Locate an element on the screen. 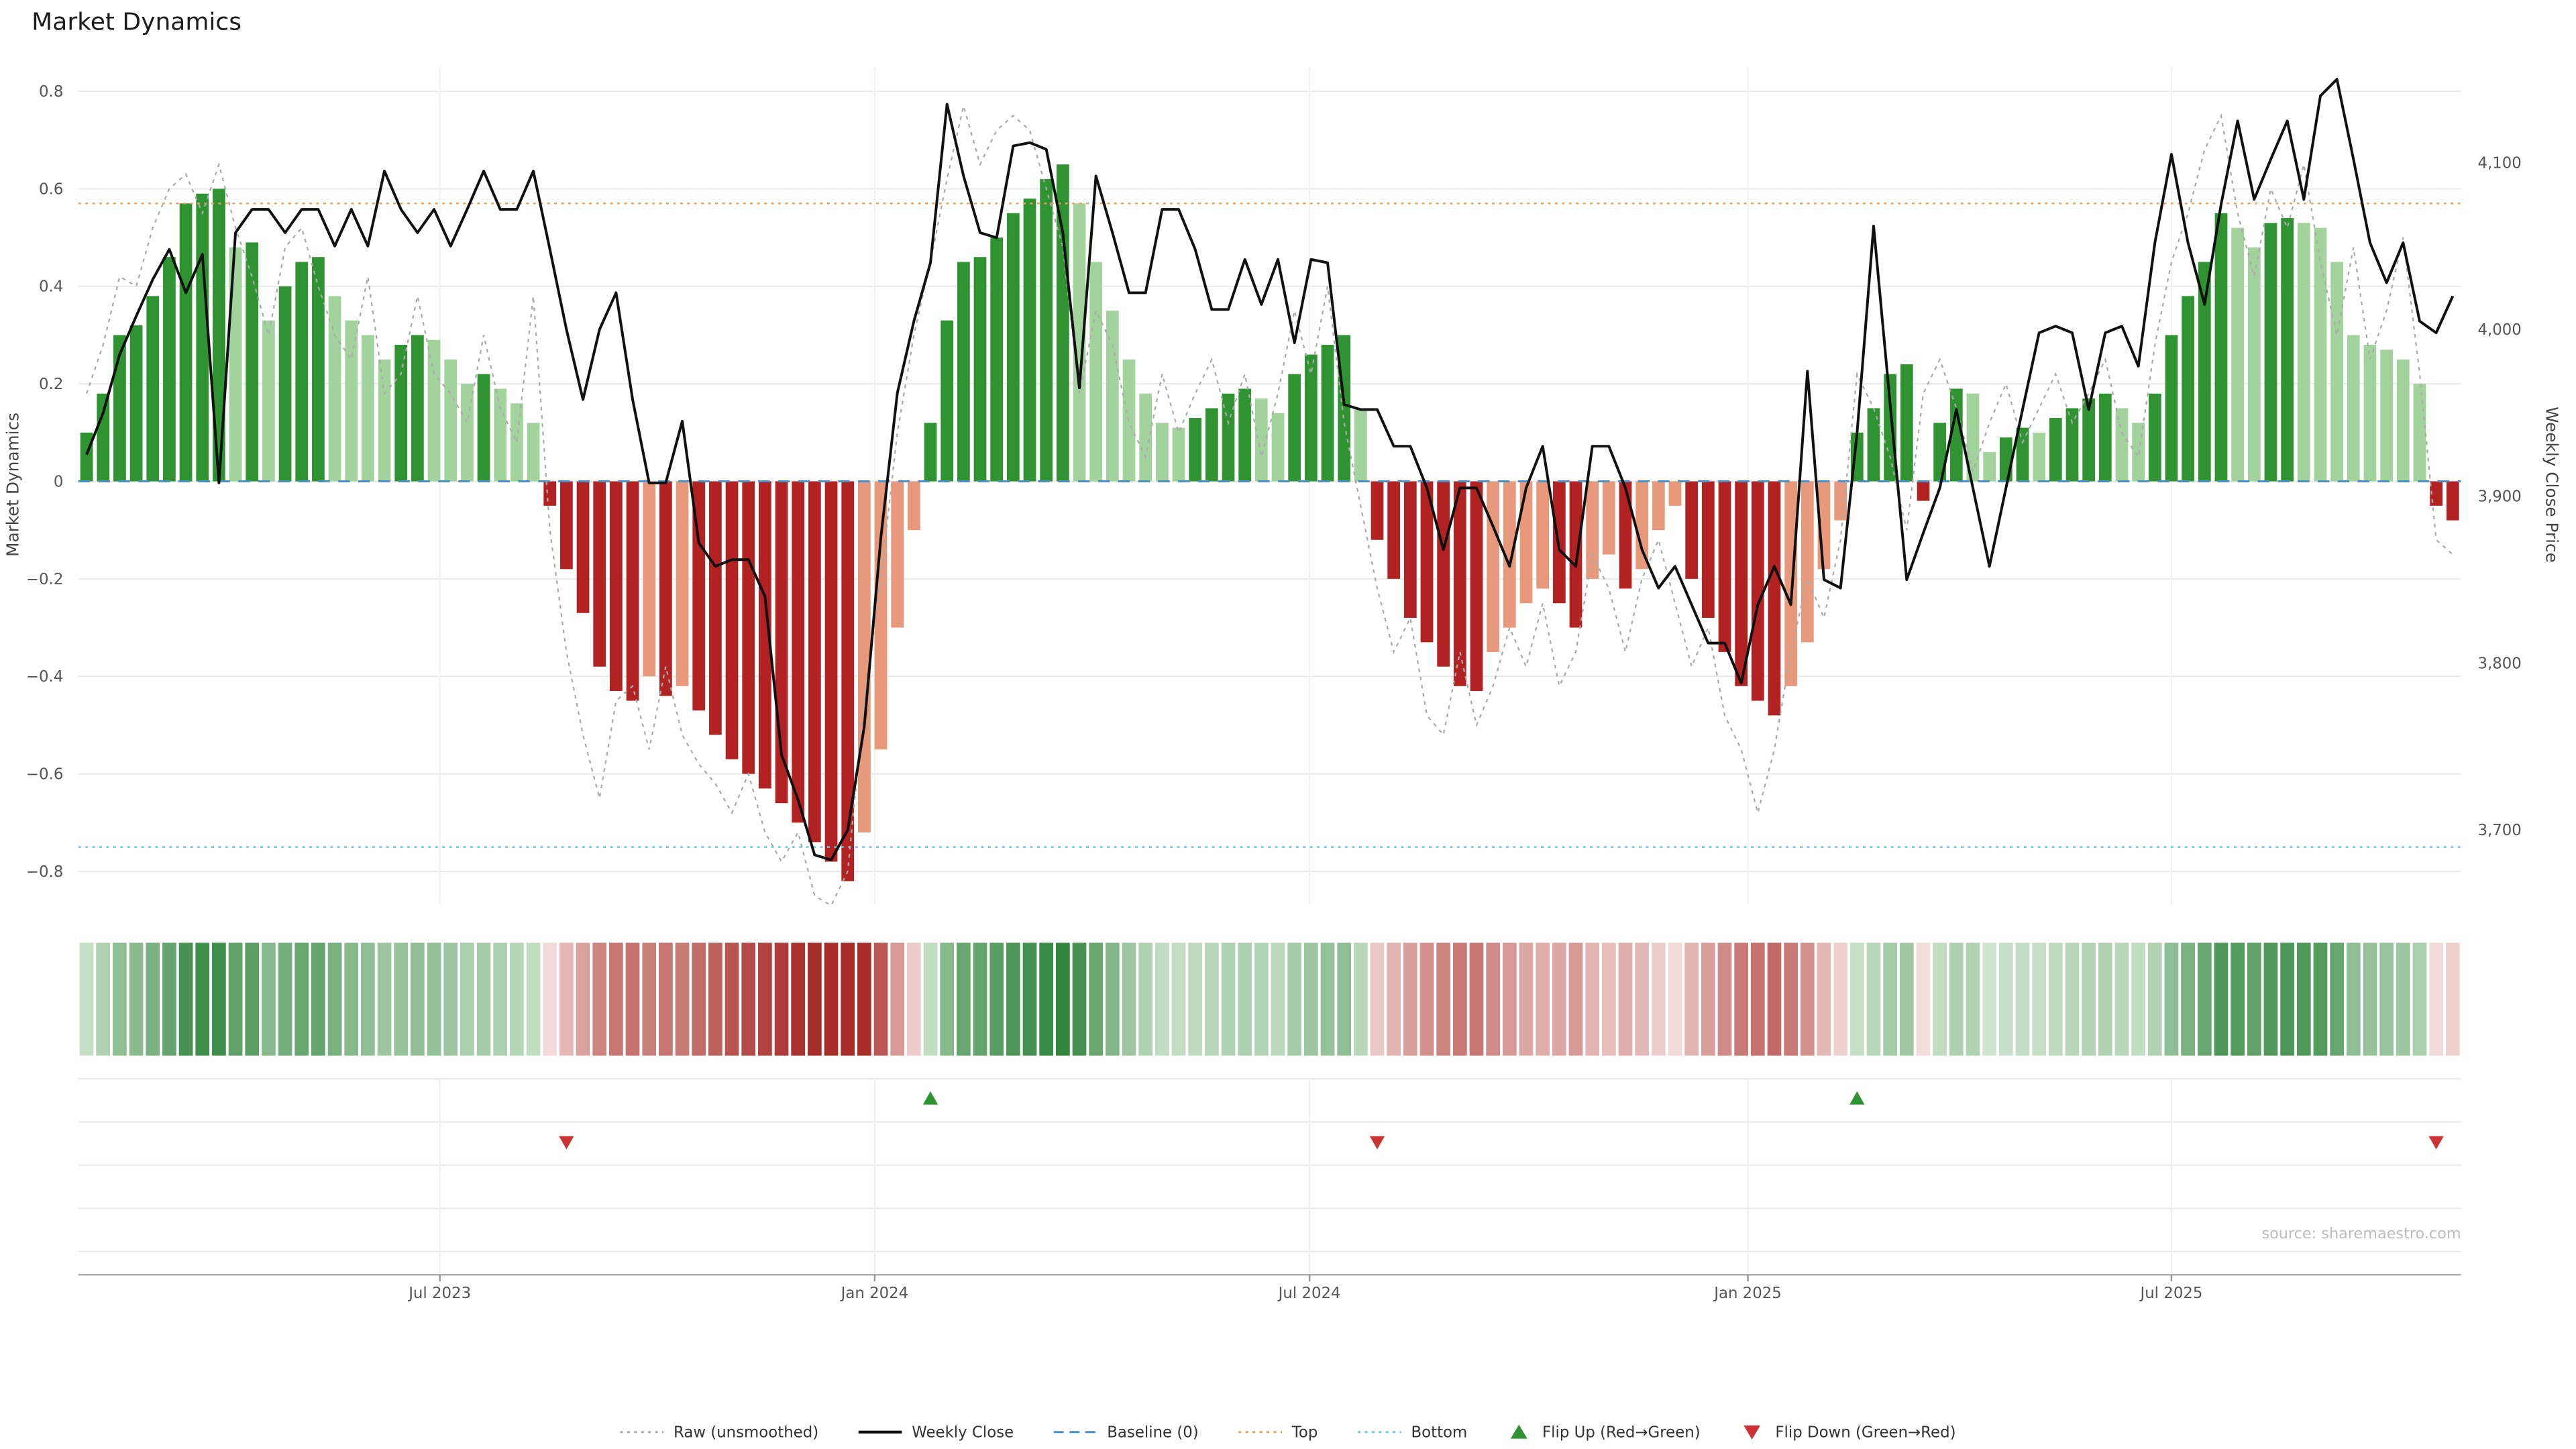 The image size is (2576, 1449). legend-label: Weekly Close is located at coordinates (963, 1433).